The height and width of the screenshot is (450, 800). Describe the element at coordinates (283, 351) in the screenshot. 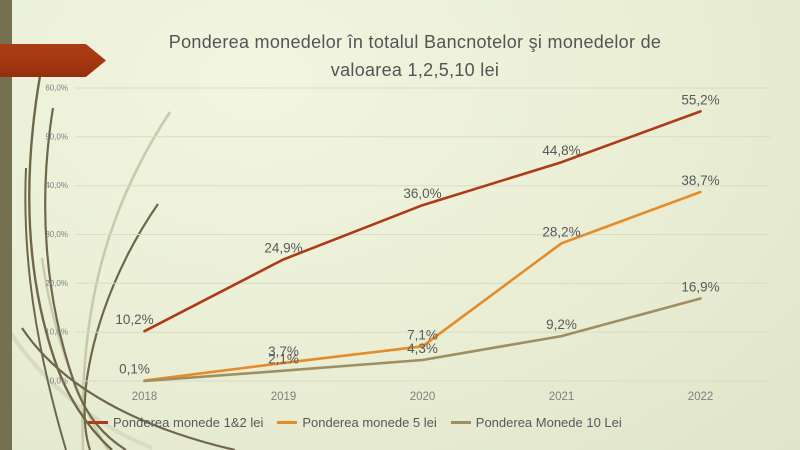

I see `data-label: 3,7%` at that location.